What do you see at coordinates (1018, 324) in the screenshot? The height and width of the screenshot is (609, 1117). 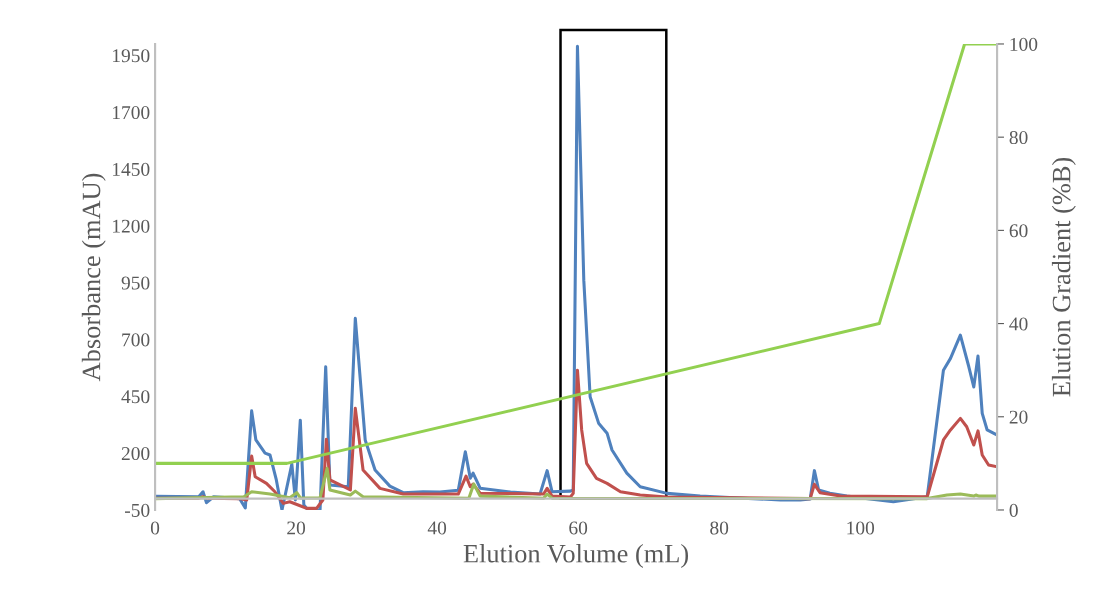 I see `y2-tick-label: 40` at bounding box center [1018, 324].